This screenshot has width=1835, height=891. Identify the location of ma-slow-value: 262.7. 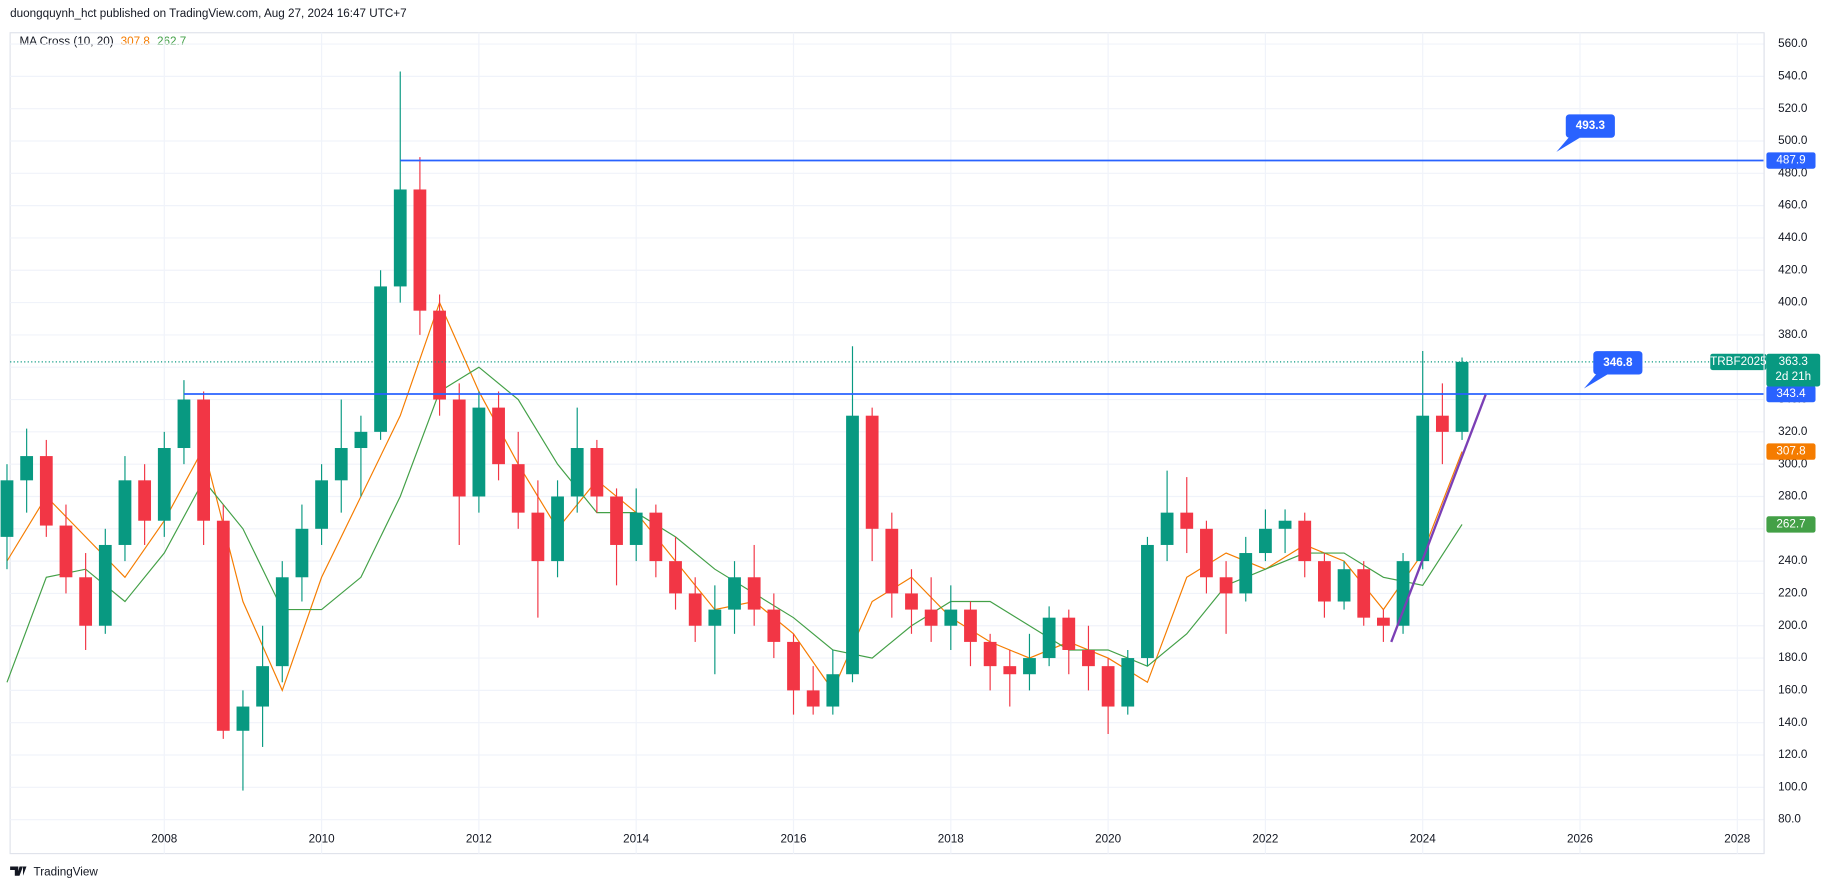
(171, 41).